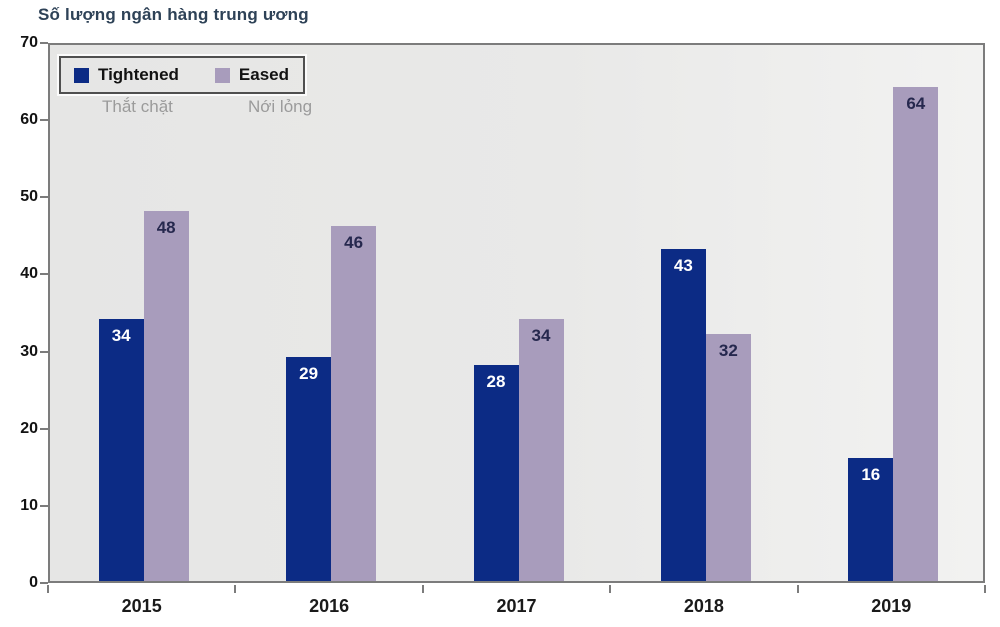 This screenshot has height=627, width=1000. Describe the element at coordinates (141, 606) in the screenshot. I see `x-tick-label: 2015` at that location.